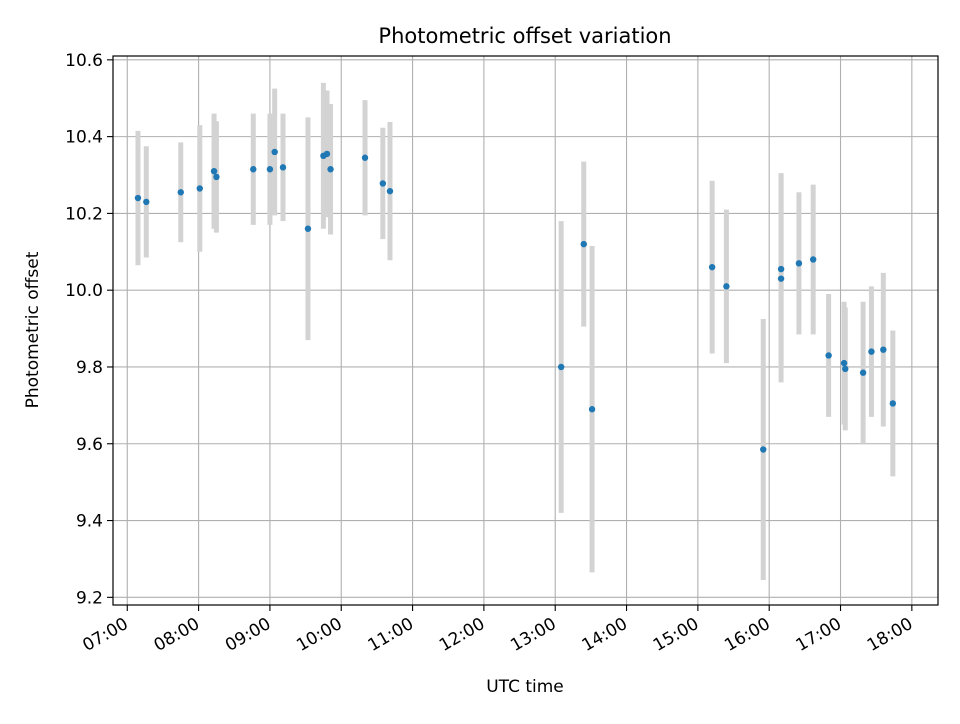 This screenshot has height=724, width=960. Describe the element at coordinates (89, 329) in the screenshot. I see `y-axis: 9.2 9.4 9.6 9.8 10.0 10.2 10.4 10.6` at that location.